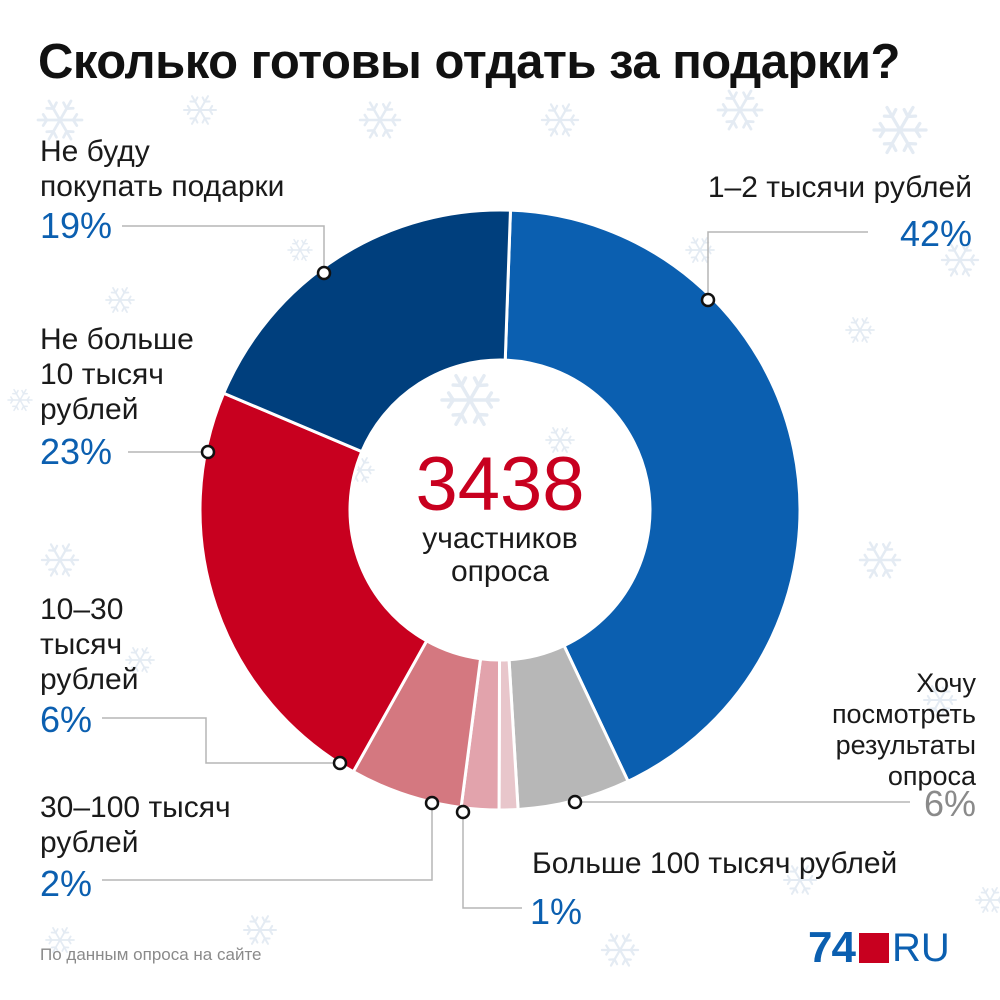 The height and width of the screenshot is (1000, 1000). What do you see at coordinates (935, 233) in the screenshot?
I see `slice-value-1-2k: 42%` at bounding box center [935, 233].